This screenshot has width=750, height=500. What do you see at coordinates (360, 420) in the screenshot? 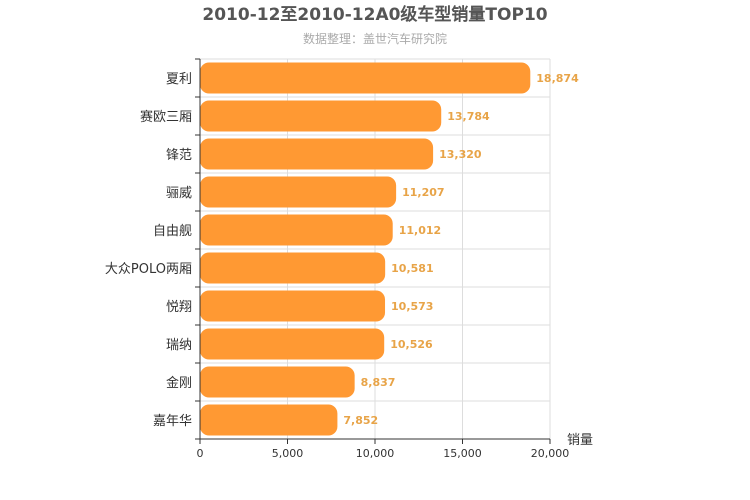
I see `data-label: 7,852` at bounding box center [360, 420].